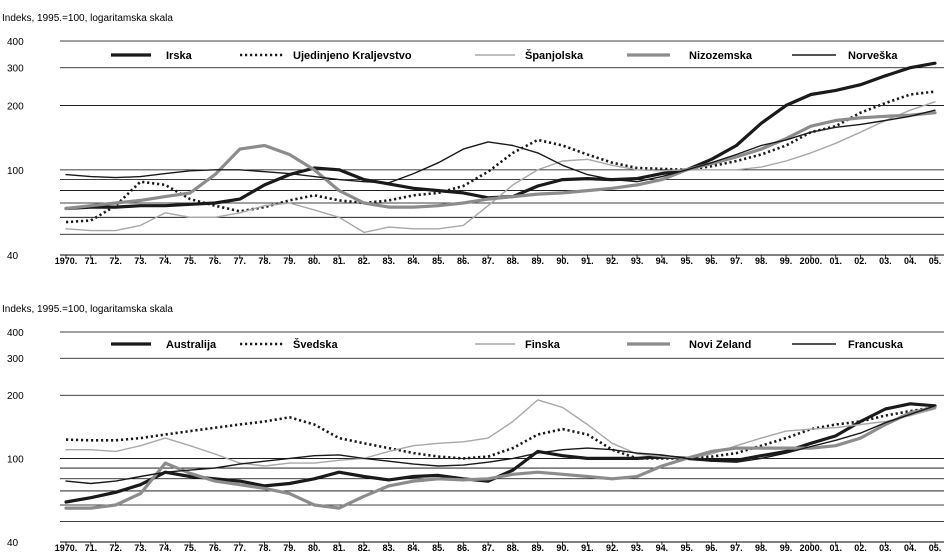  Describe the element at coordinates (720, 345) in the screenshot. I see `legend-label: Novi Zeland` at that location.